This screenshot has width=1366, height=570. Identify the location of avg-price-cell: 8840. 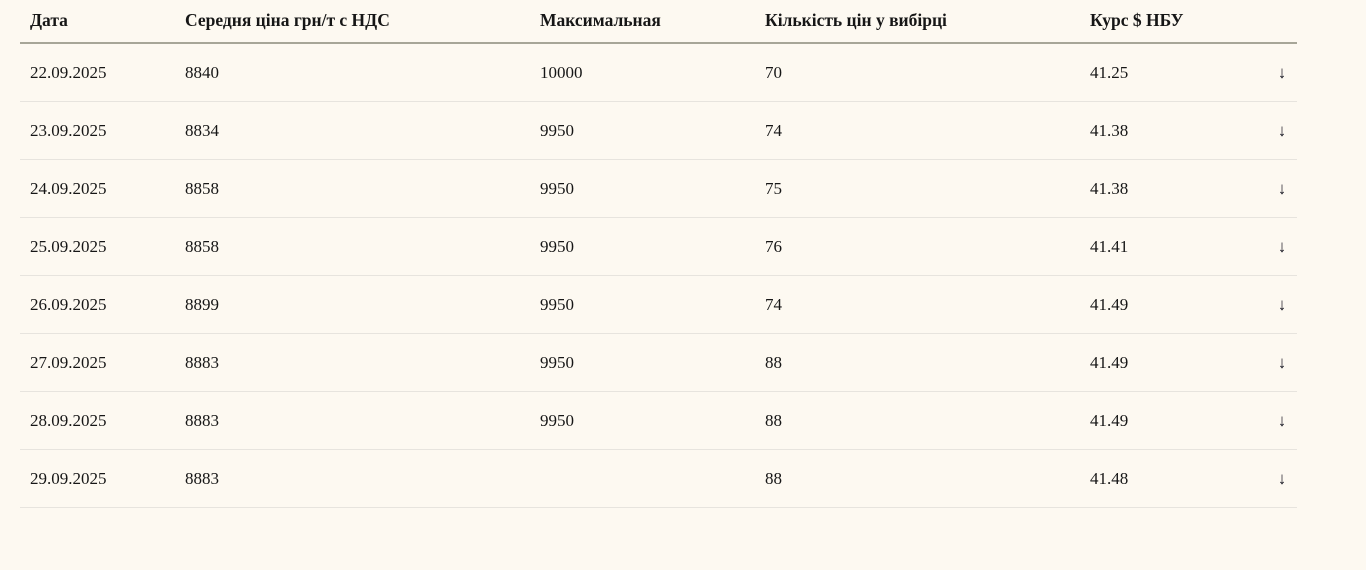
(352, 72).